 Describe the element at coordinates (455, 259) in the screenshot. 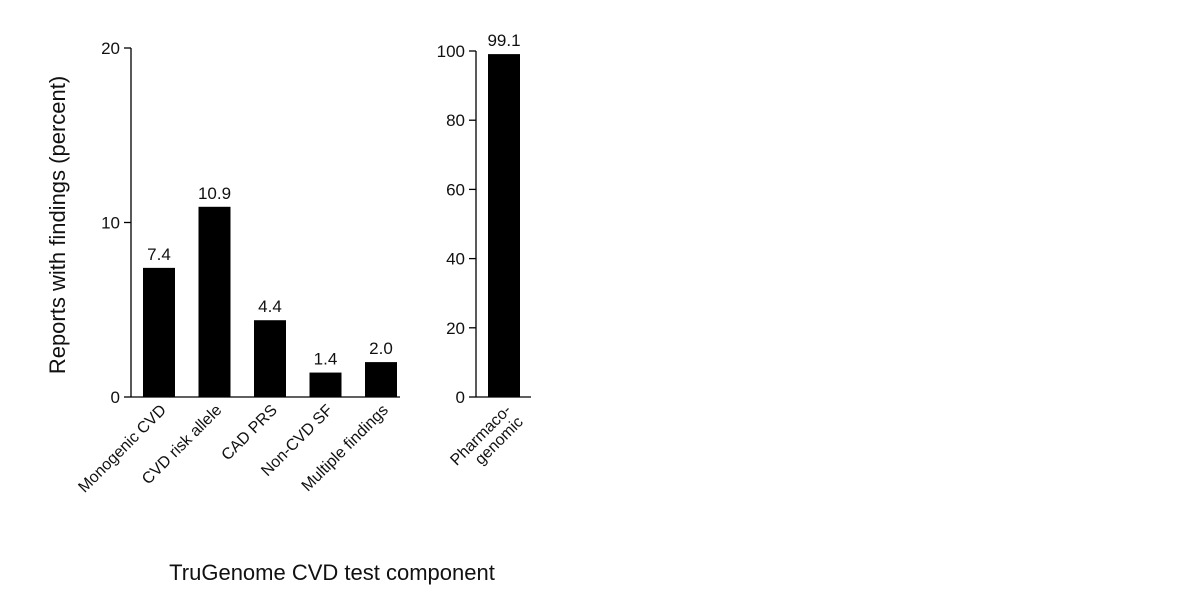

I see `y-tick-label: 40` at that location.